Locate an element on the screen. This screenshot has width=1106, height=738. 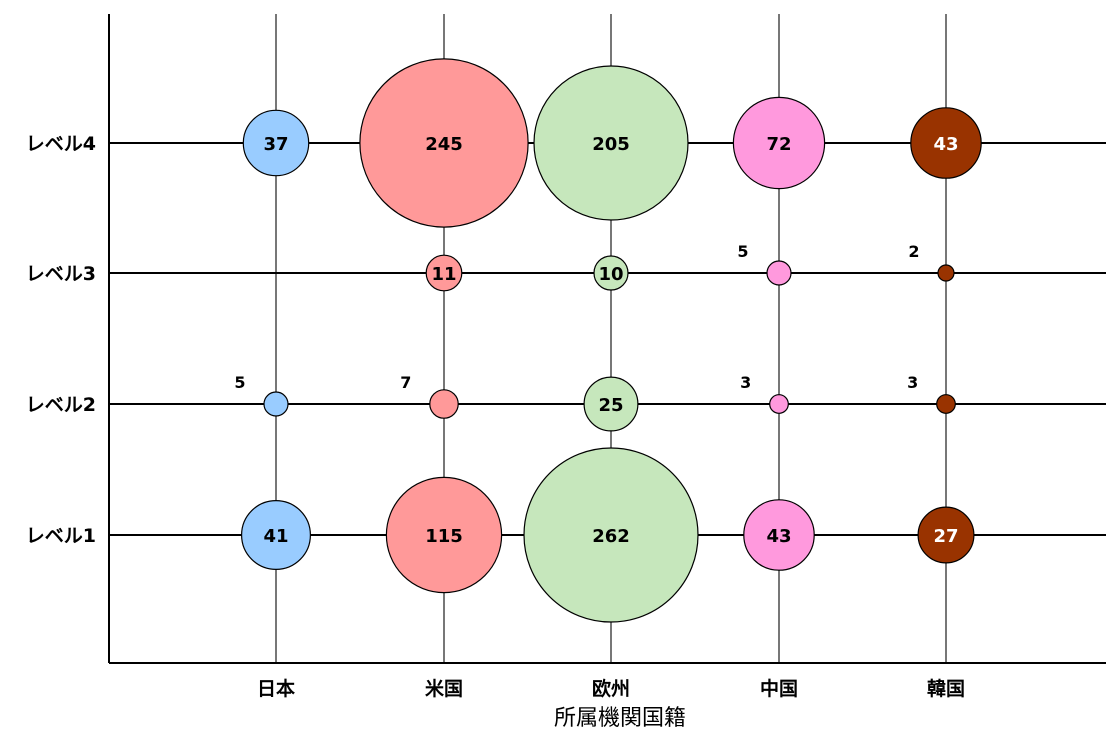
bubble-value-label: 245 is located at coordinates (444, 144).